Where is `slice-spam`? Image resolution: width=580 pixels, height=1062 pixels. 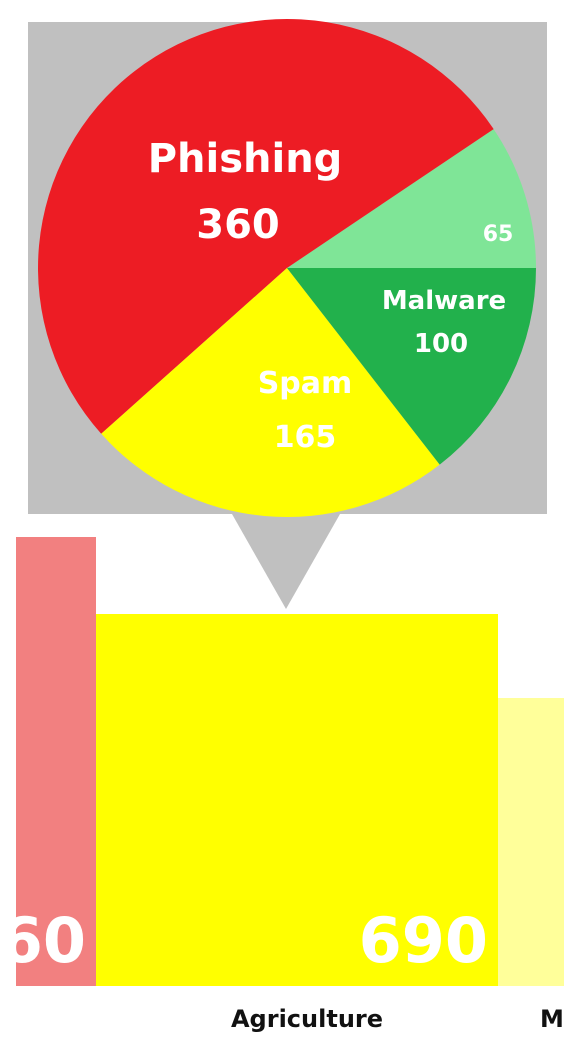
slice-spam is located at coordinates (270, 392).